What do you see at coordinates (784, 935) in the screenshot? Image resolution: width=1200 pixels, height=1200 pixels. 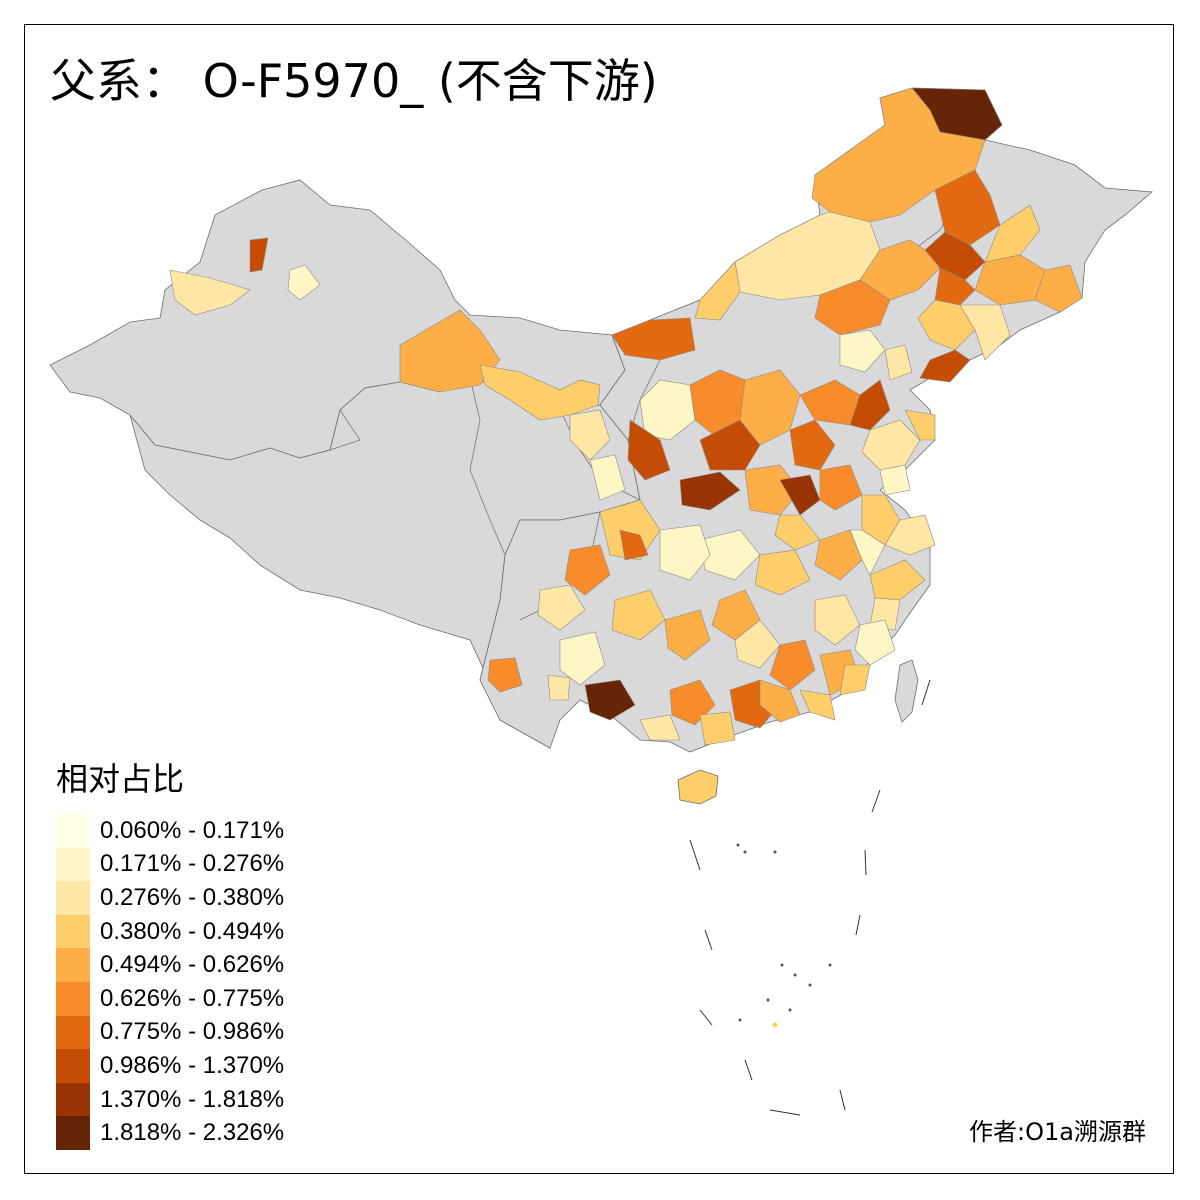 I see `island-dots` at bounding box center [784, 935].